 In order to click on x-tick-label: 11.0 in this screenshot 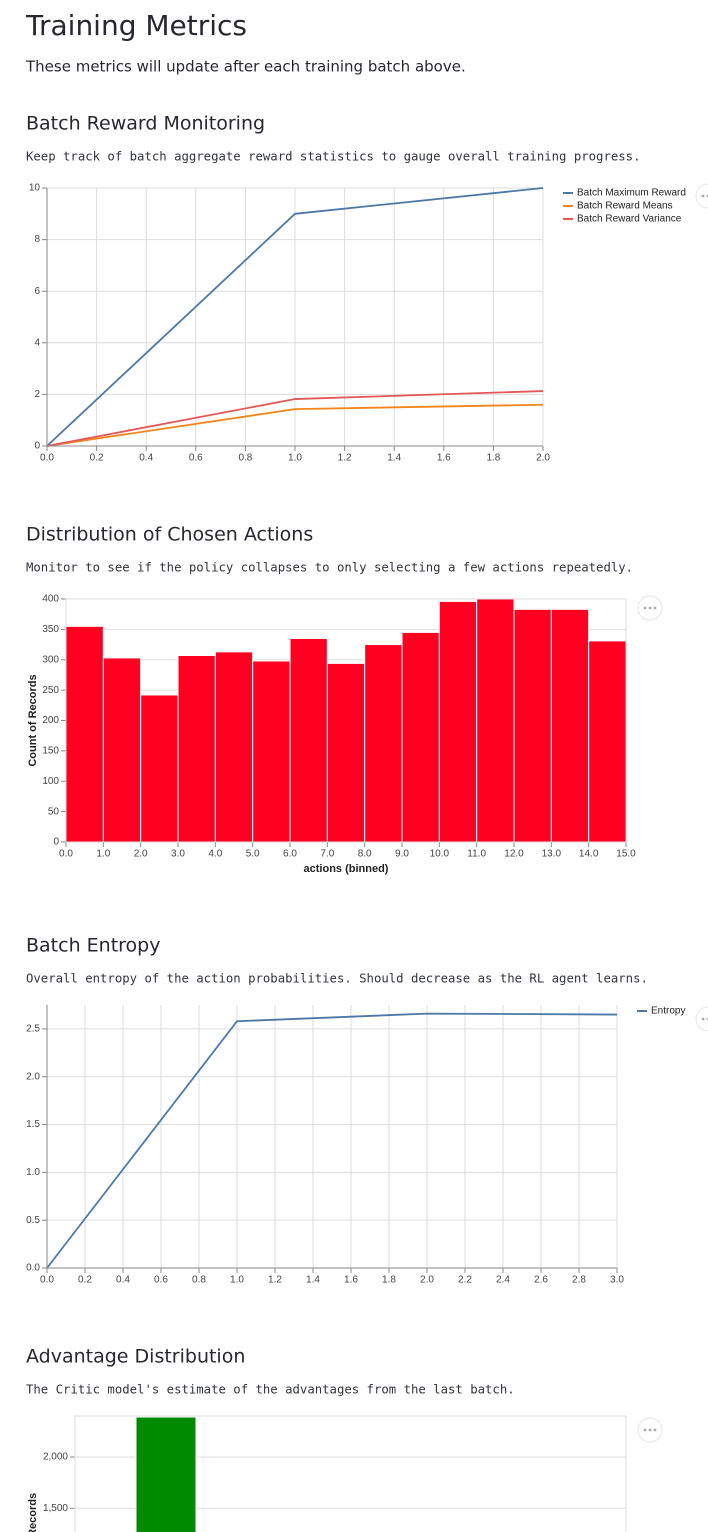, I will do `click(476, 854)`.